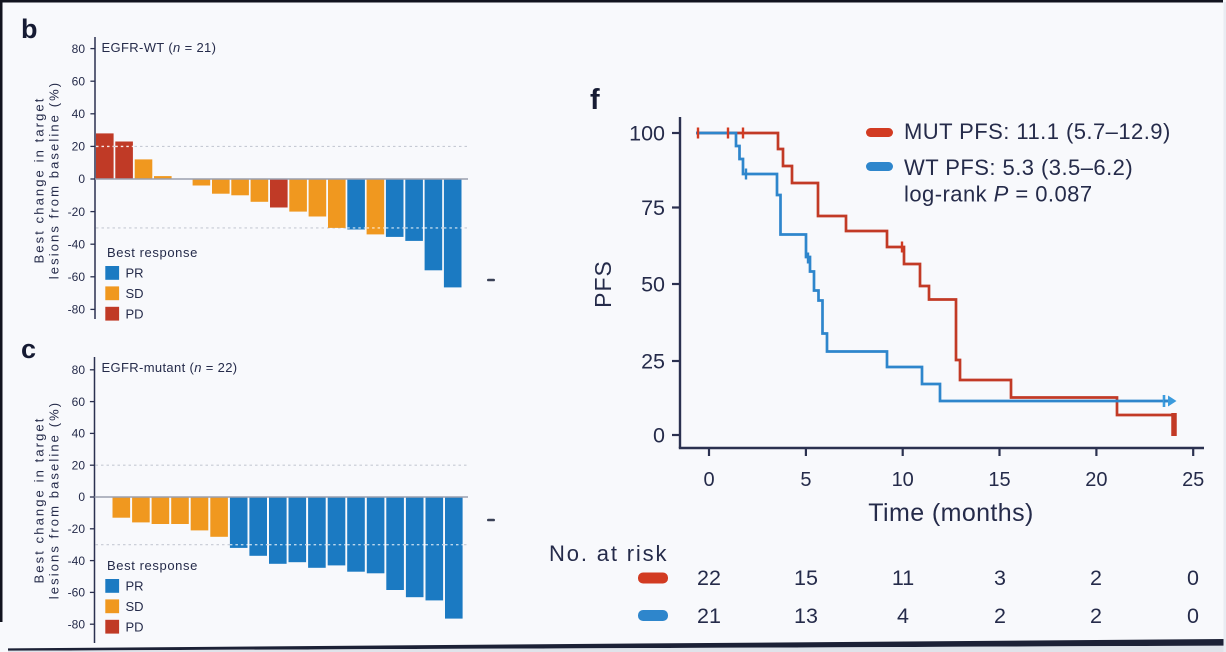  I want to click on svg-text: 5, so click(805, 480).